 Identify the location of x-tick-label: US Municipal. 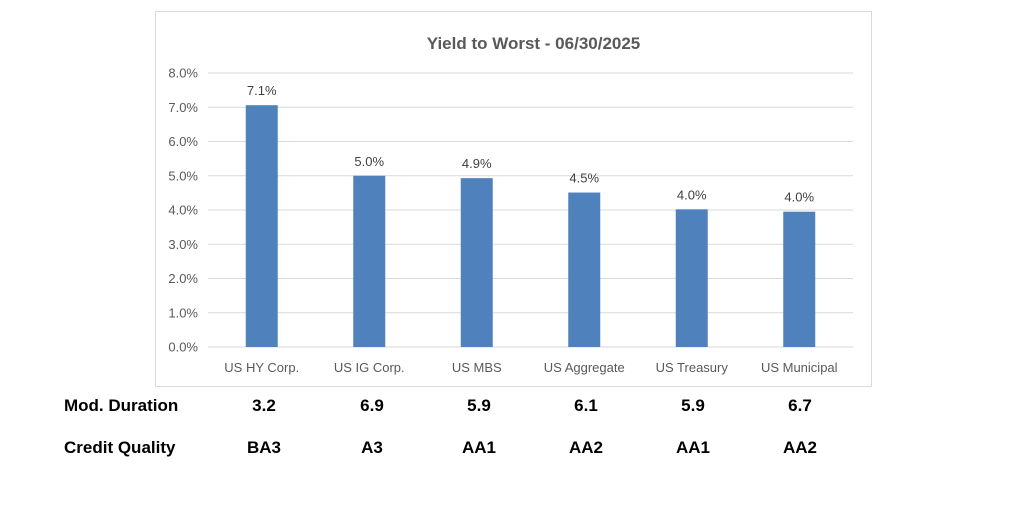
(799, 367).